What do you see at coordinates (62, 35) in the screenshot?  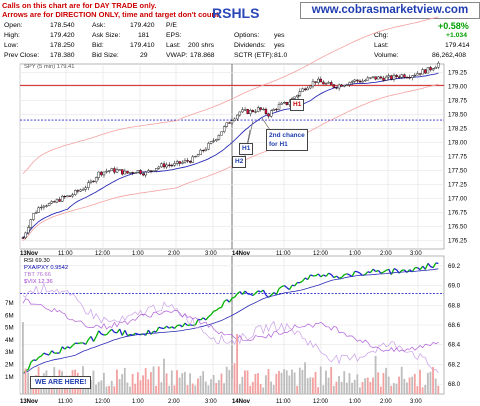 I see `high-value: 179.420` at bounding box center [62, 35].